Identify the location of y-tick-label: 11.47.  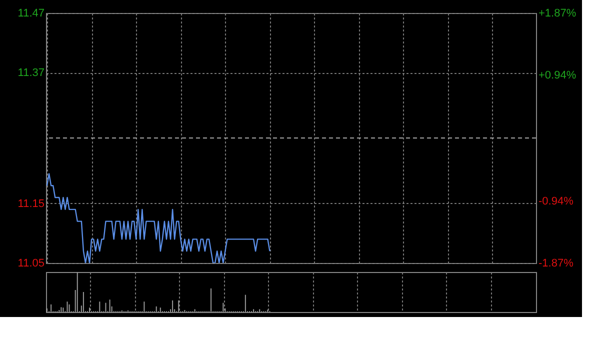
(31, 14).